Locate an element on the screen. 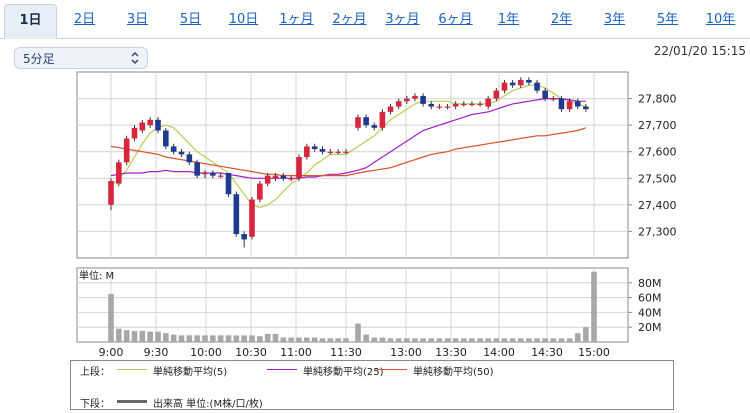  tab-3-days: 3日 is located at coordinates (137, 19).